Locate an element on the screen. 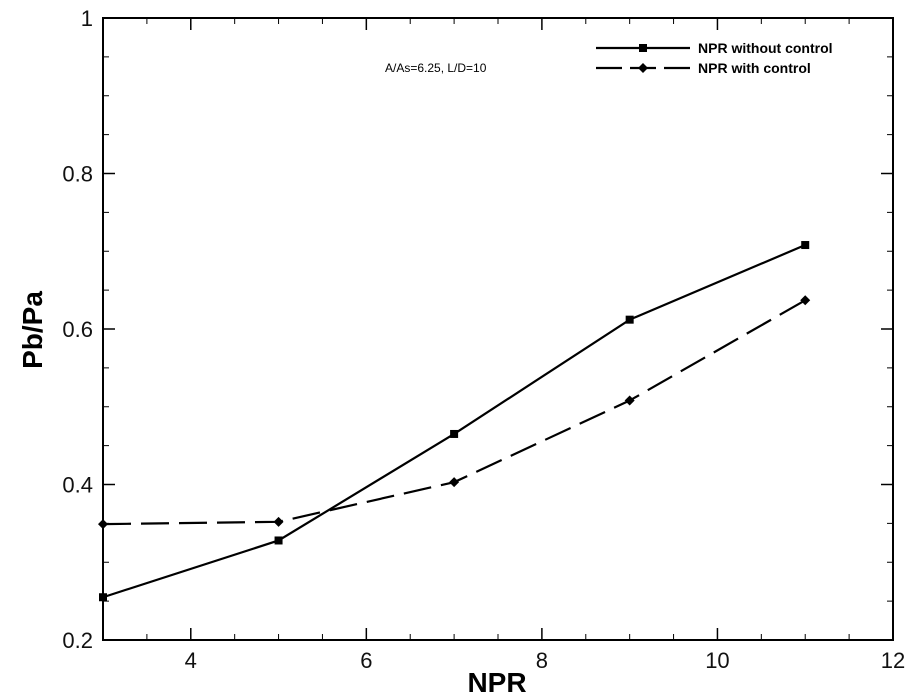  y-tick-label: 0.4 is located at coordinates (77, 485).